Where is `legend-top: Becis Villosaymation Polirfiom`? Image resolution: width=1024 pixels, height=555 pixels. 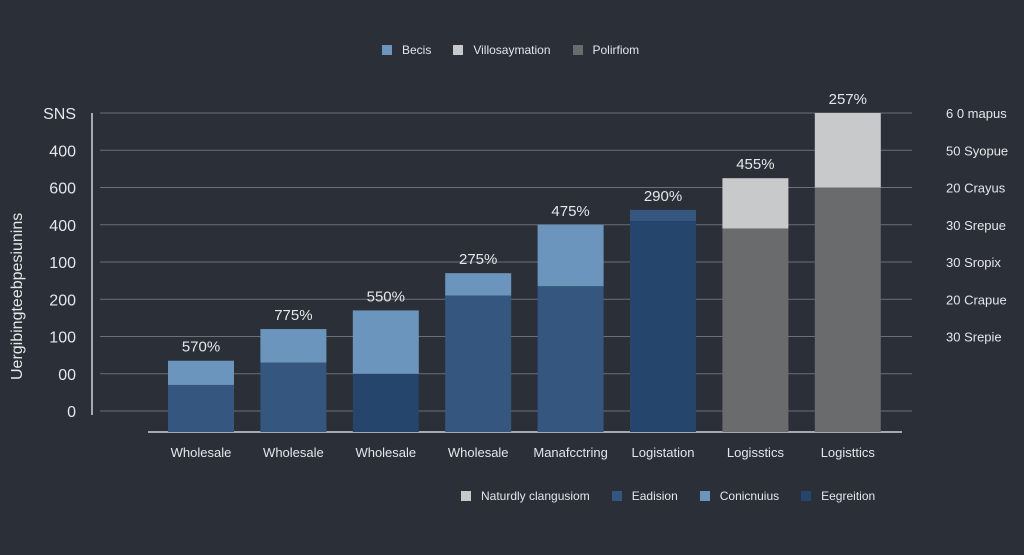 legend-top: Becis Villosaymation Polirfiom is located at coordinates (521, 50).